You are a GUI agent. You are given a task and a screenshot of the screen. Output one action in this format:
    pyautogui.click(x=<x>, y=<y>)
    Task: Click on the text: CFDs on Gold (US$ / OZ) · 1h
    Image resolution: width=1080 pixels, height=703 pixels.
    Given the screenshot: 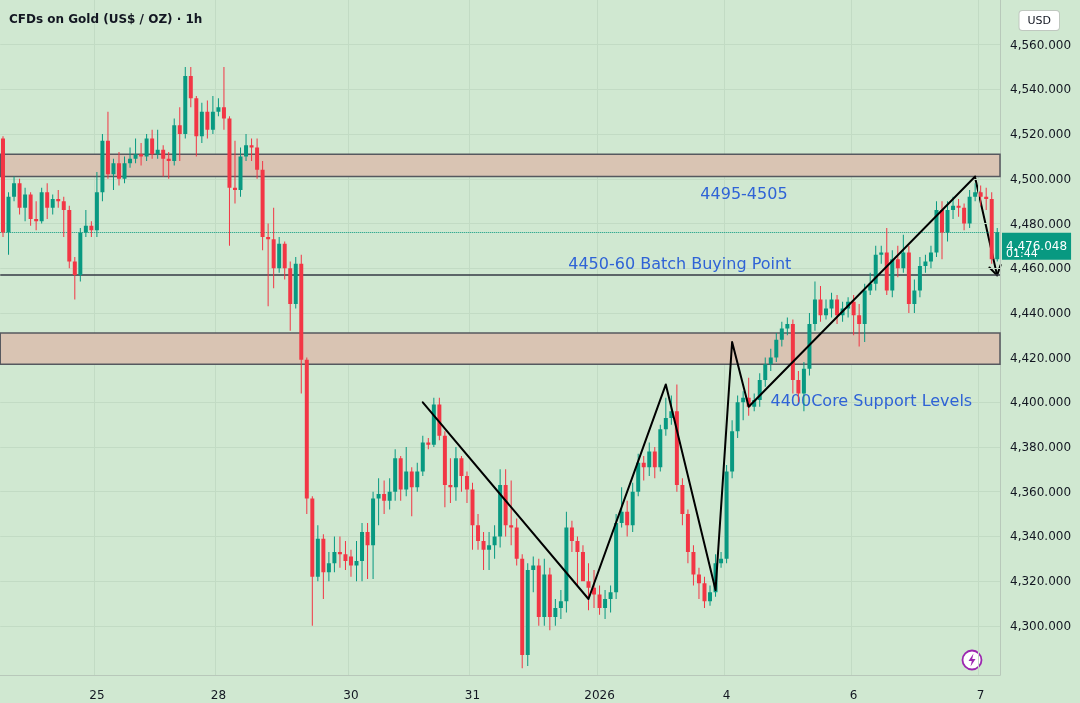 What is the action you would take?
    pyautogui.click(x=106, y=19)
    